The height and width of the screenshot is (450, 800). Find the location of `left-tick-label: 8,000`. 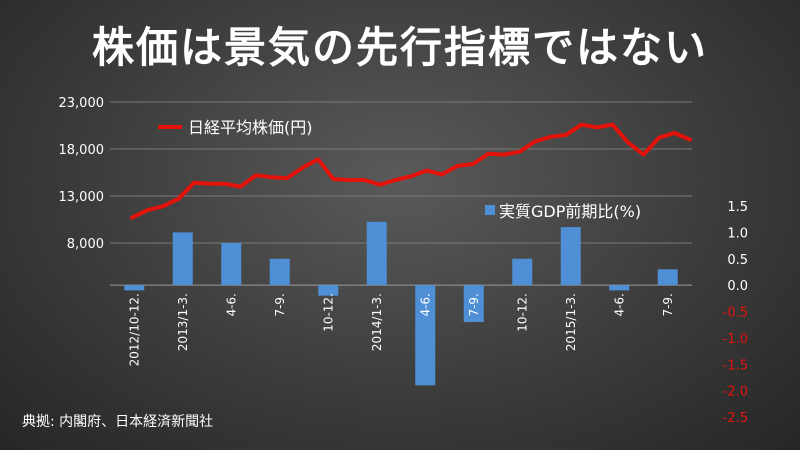

left-tick-label: 8,000 is located at coordinates (85, 244).